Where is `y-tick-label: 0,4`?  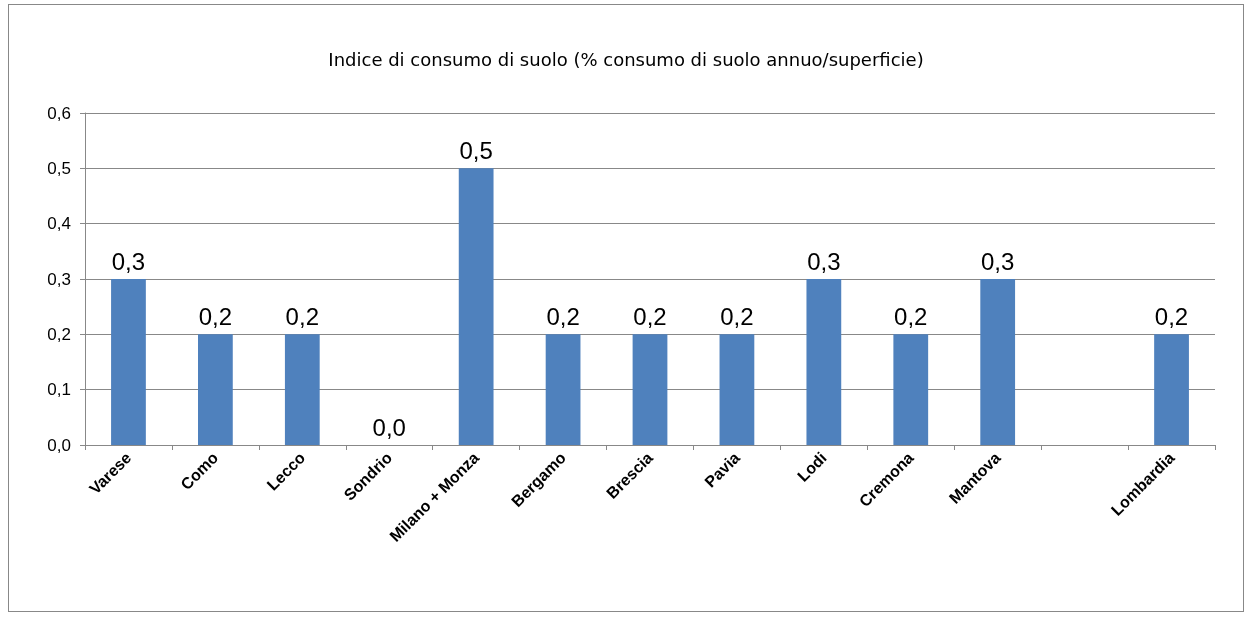
y-tick-label: 0,4 is located at coordinates (59, 224).